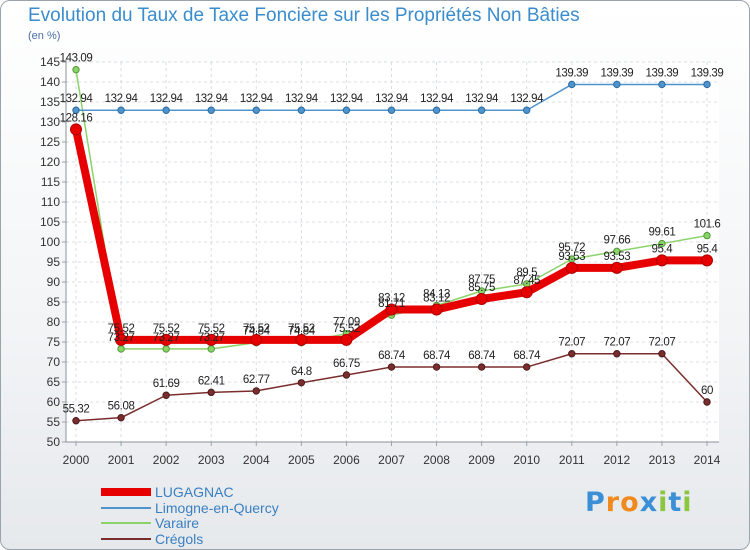 The width and height of the screenshot is (750, 550). Describe the element at coordinates (526, 273) in the screenshot. I see `data-label-varaire-2010: 89.5` at that location.